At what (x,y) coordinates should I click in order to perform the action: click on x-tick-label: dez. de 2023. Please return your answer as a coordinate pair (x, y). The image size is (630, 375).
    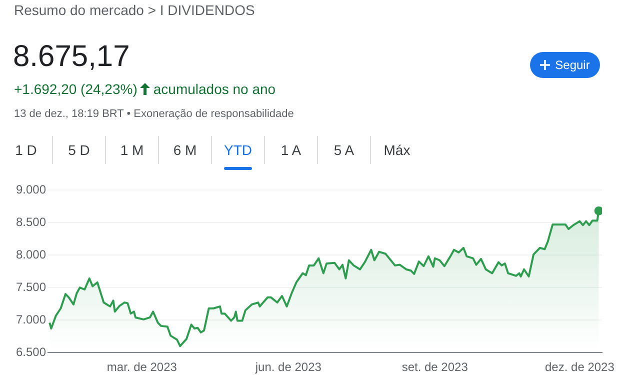
    Looking at the image, I should click on (580, 367).